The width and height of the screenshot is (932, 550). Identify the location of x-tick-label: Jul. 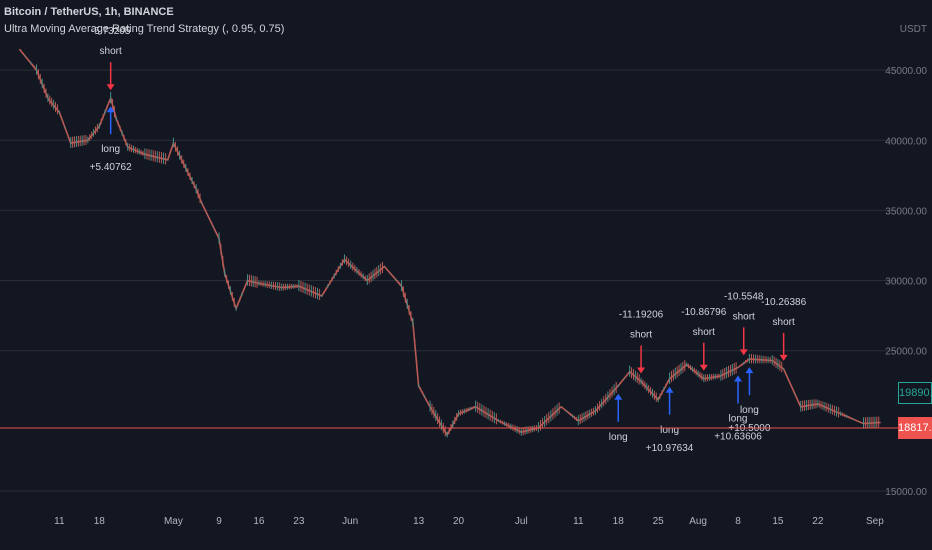
(521, 521).